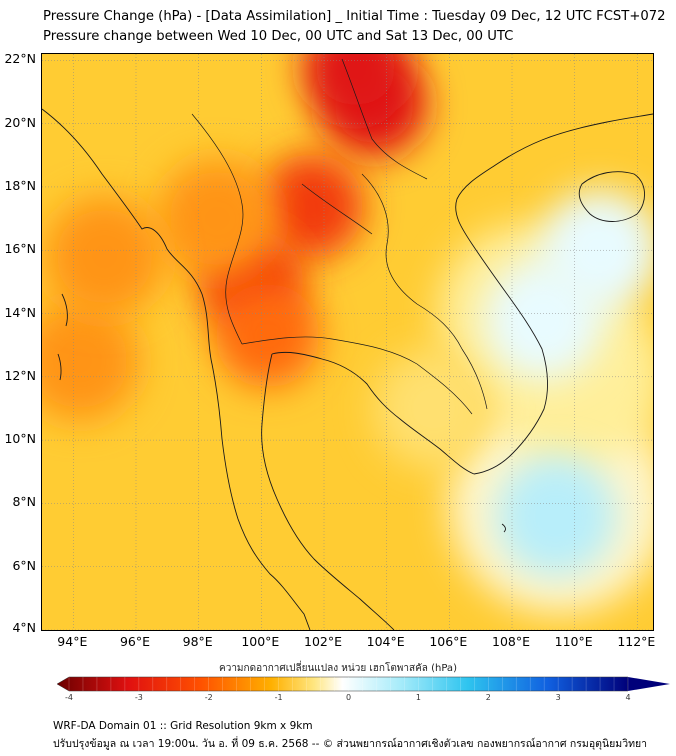 This screenshot has height=756, width=676. What do you see at coordinates (311, 205) in the screenshot?
I see `field-thailand-north-fall` at bounding box center [311, 205].